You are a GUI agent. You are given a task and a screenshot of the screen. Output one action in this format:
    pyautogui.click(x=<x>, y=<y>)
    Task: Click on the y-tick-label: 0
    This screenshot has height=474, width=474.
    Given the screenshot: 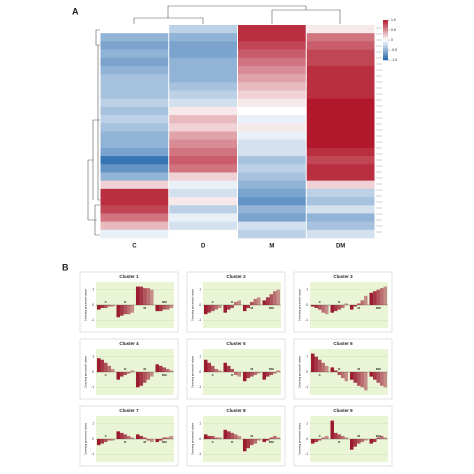 What is the action you would take?
    pyautogui.click(x=307, y=372)
    